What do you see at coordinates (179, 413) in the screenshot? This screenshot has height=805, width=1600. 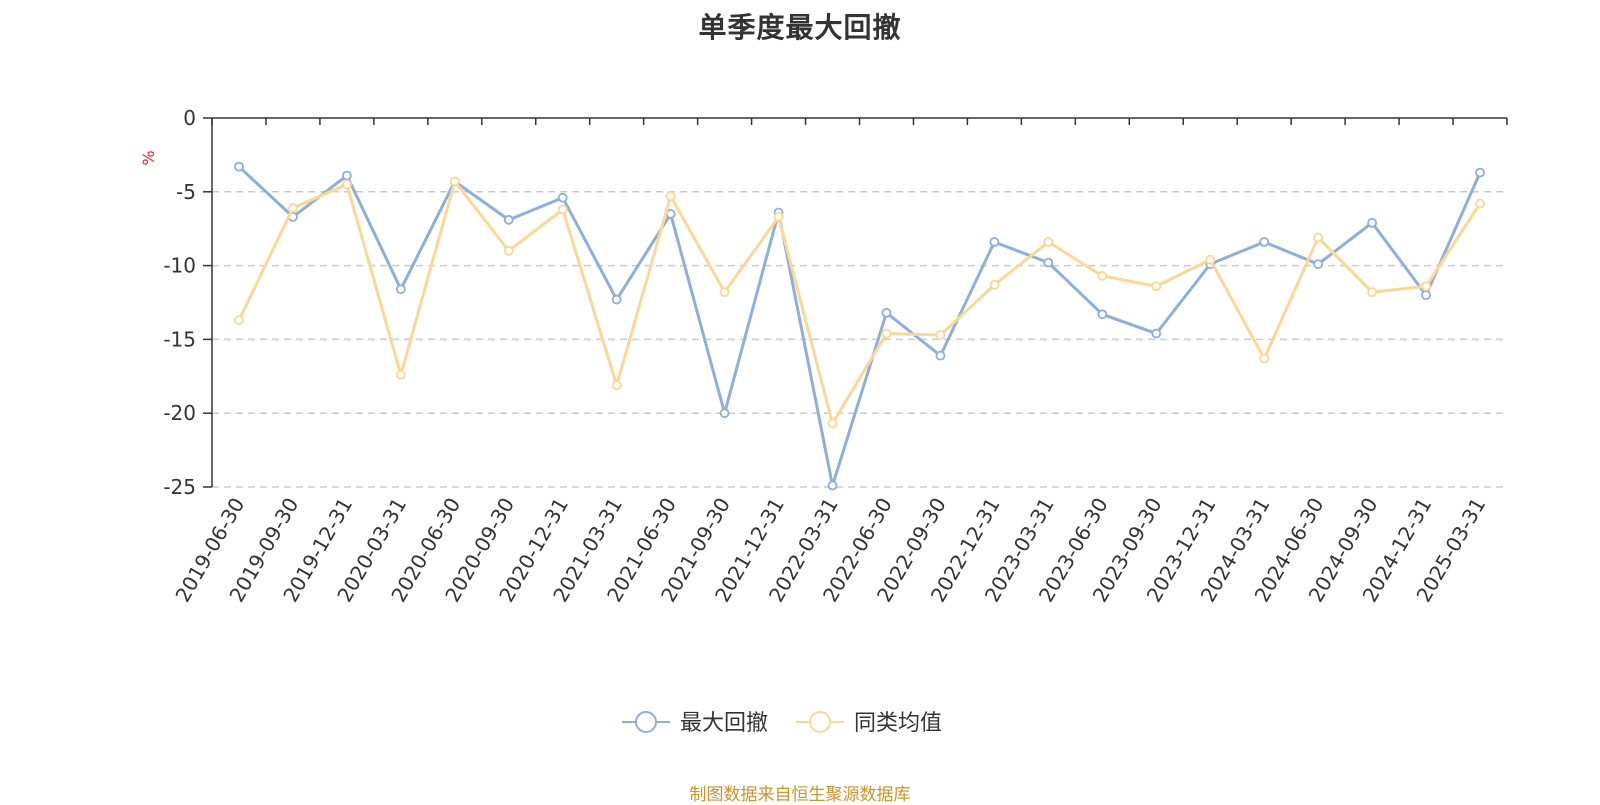 I see `y-tick-label: -20` at bounding box center [179, 413].